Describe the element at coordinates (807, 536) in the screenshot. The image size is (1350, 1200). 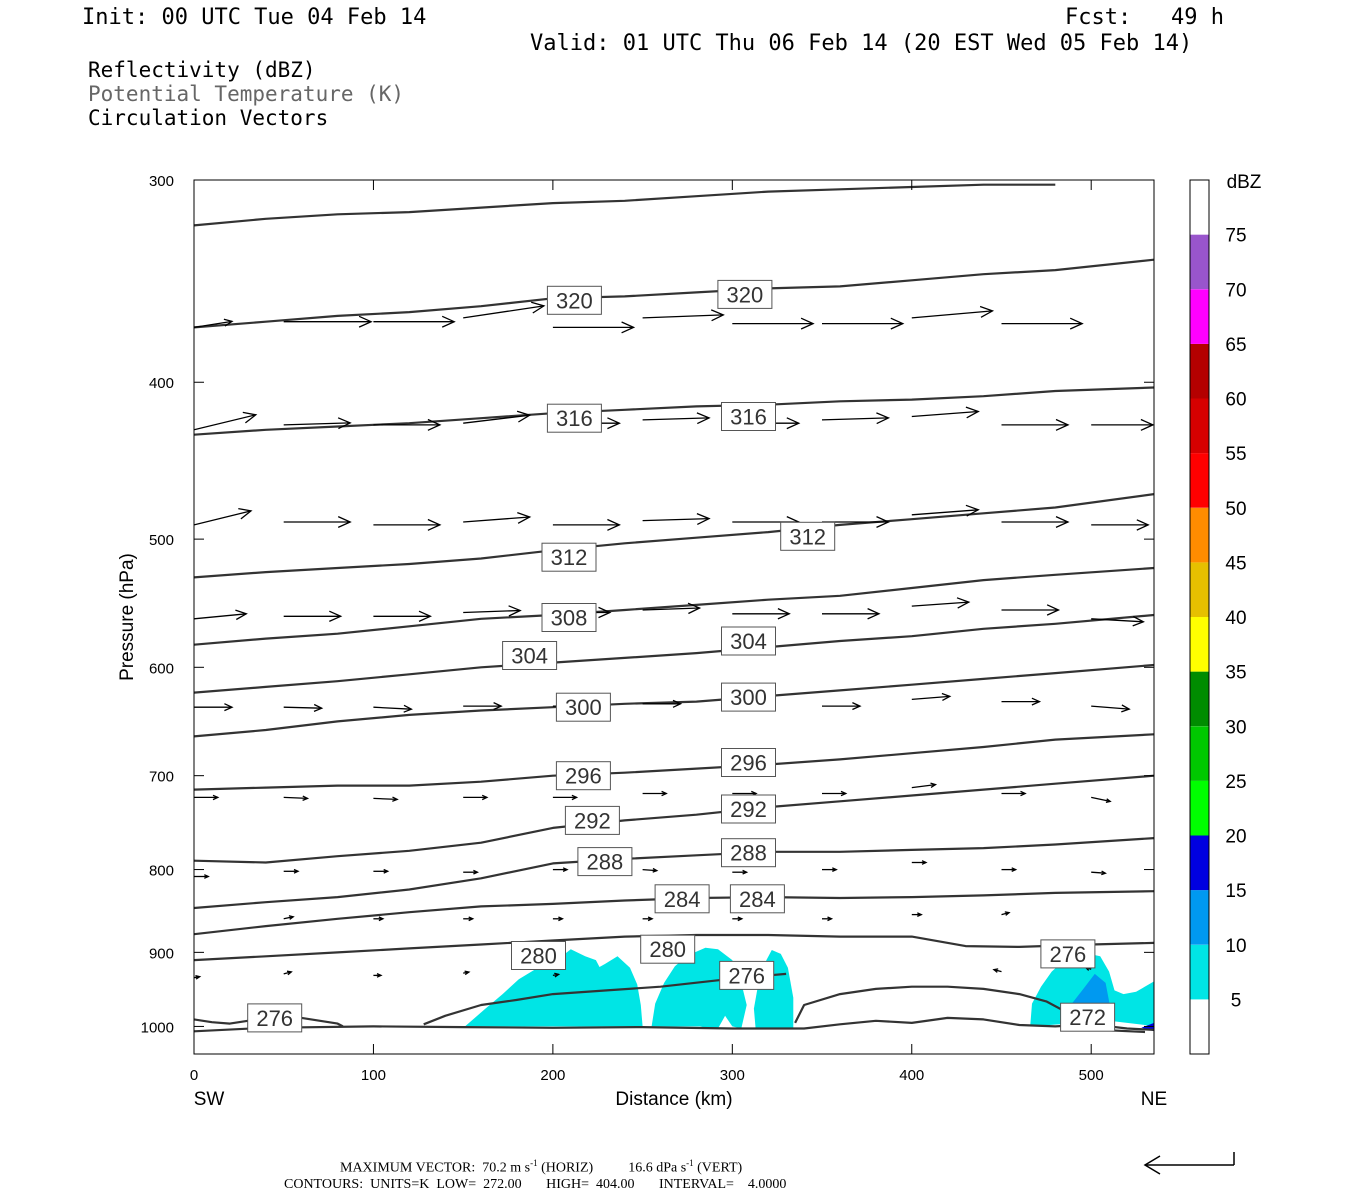
I see `contour-label-text: 312` at that location.